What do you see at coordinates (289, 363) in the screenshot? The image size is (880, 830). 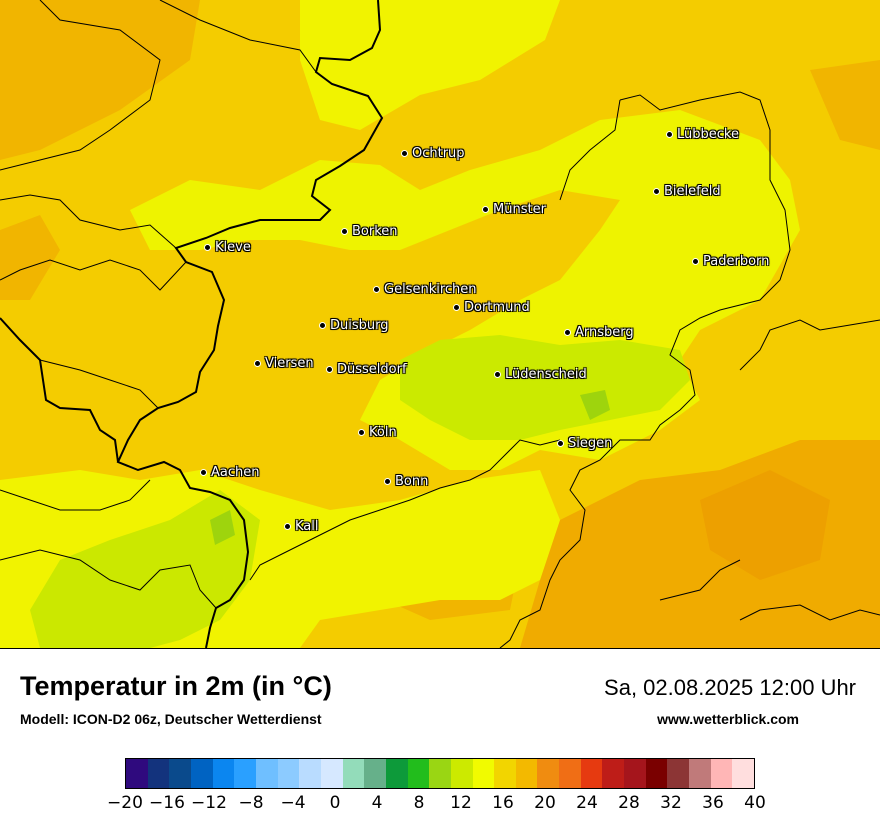 I see `city-name: Viersen` at bounding box center [289, 363].